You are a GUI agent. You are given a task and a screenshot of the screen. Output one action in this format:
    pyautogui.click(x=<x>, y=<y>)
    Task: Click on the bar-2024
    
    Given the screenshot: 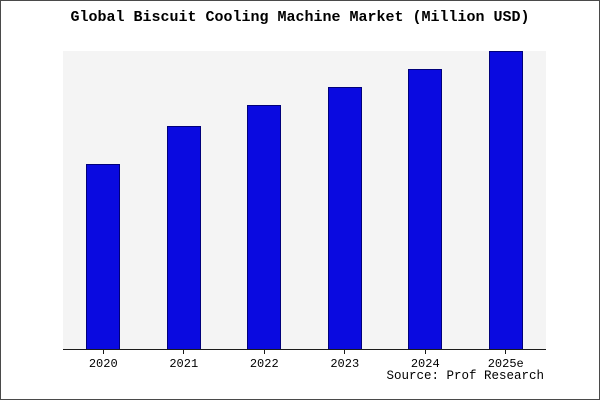 What is the action you would take?
    pyautogui.click(x=425, y=208)
    